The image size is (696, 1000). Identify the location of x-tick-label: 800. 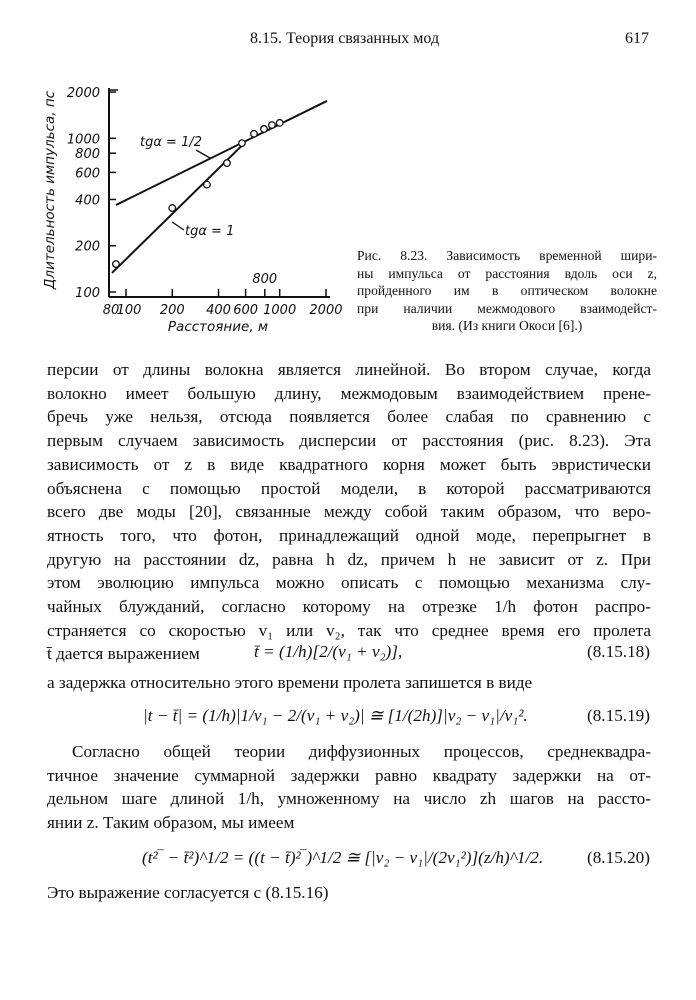
(264, 279).